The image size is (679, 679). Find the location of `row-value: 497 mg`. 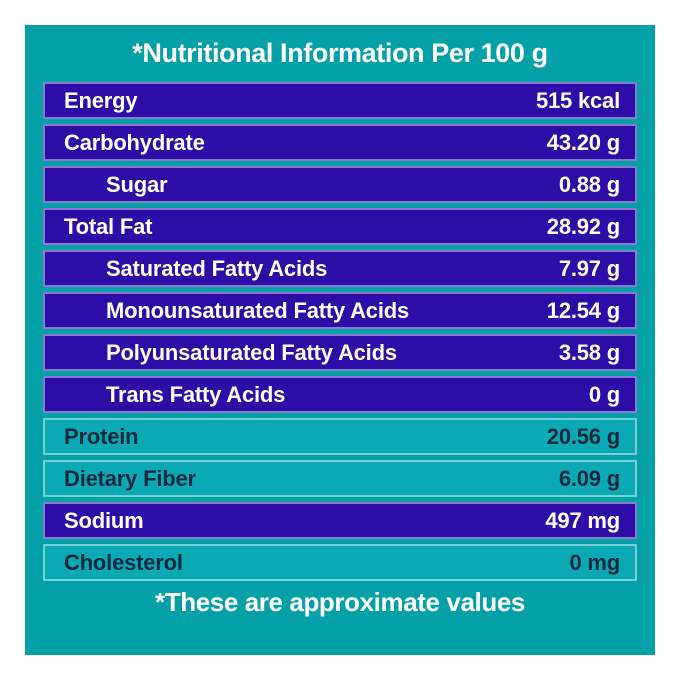

row-value: 497 mg is located at coordinates (582, 520).